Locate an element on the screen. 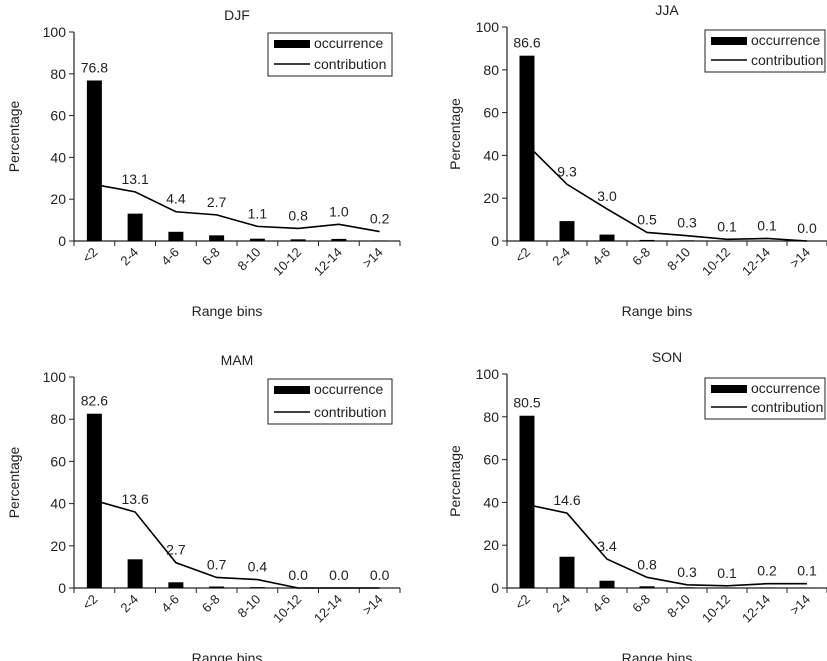 The width and height of the screenshot is (827, 661). data-label: 3.0 is located at coordinates (607, 196).